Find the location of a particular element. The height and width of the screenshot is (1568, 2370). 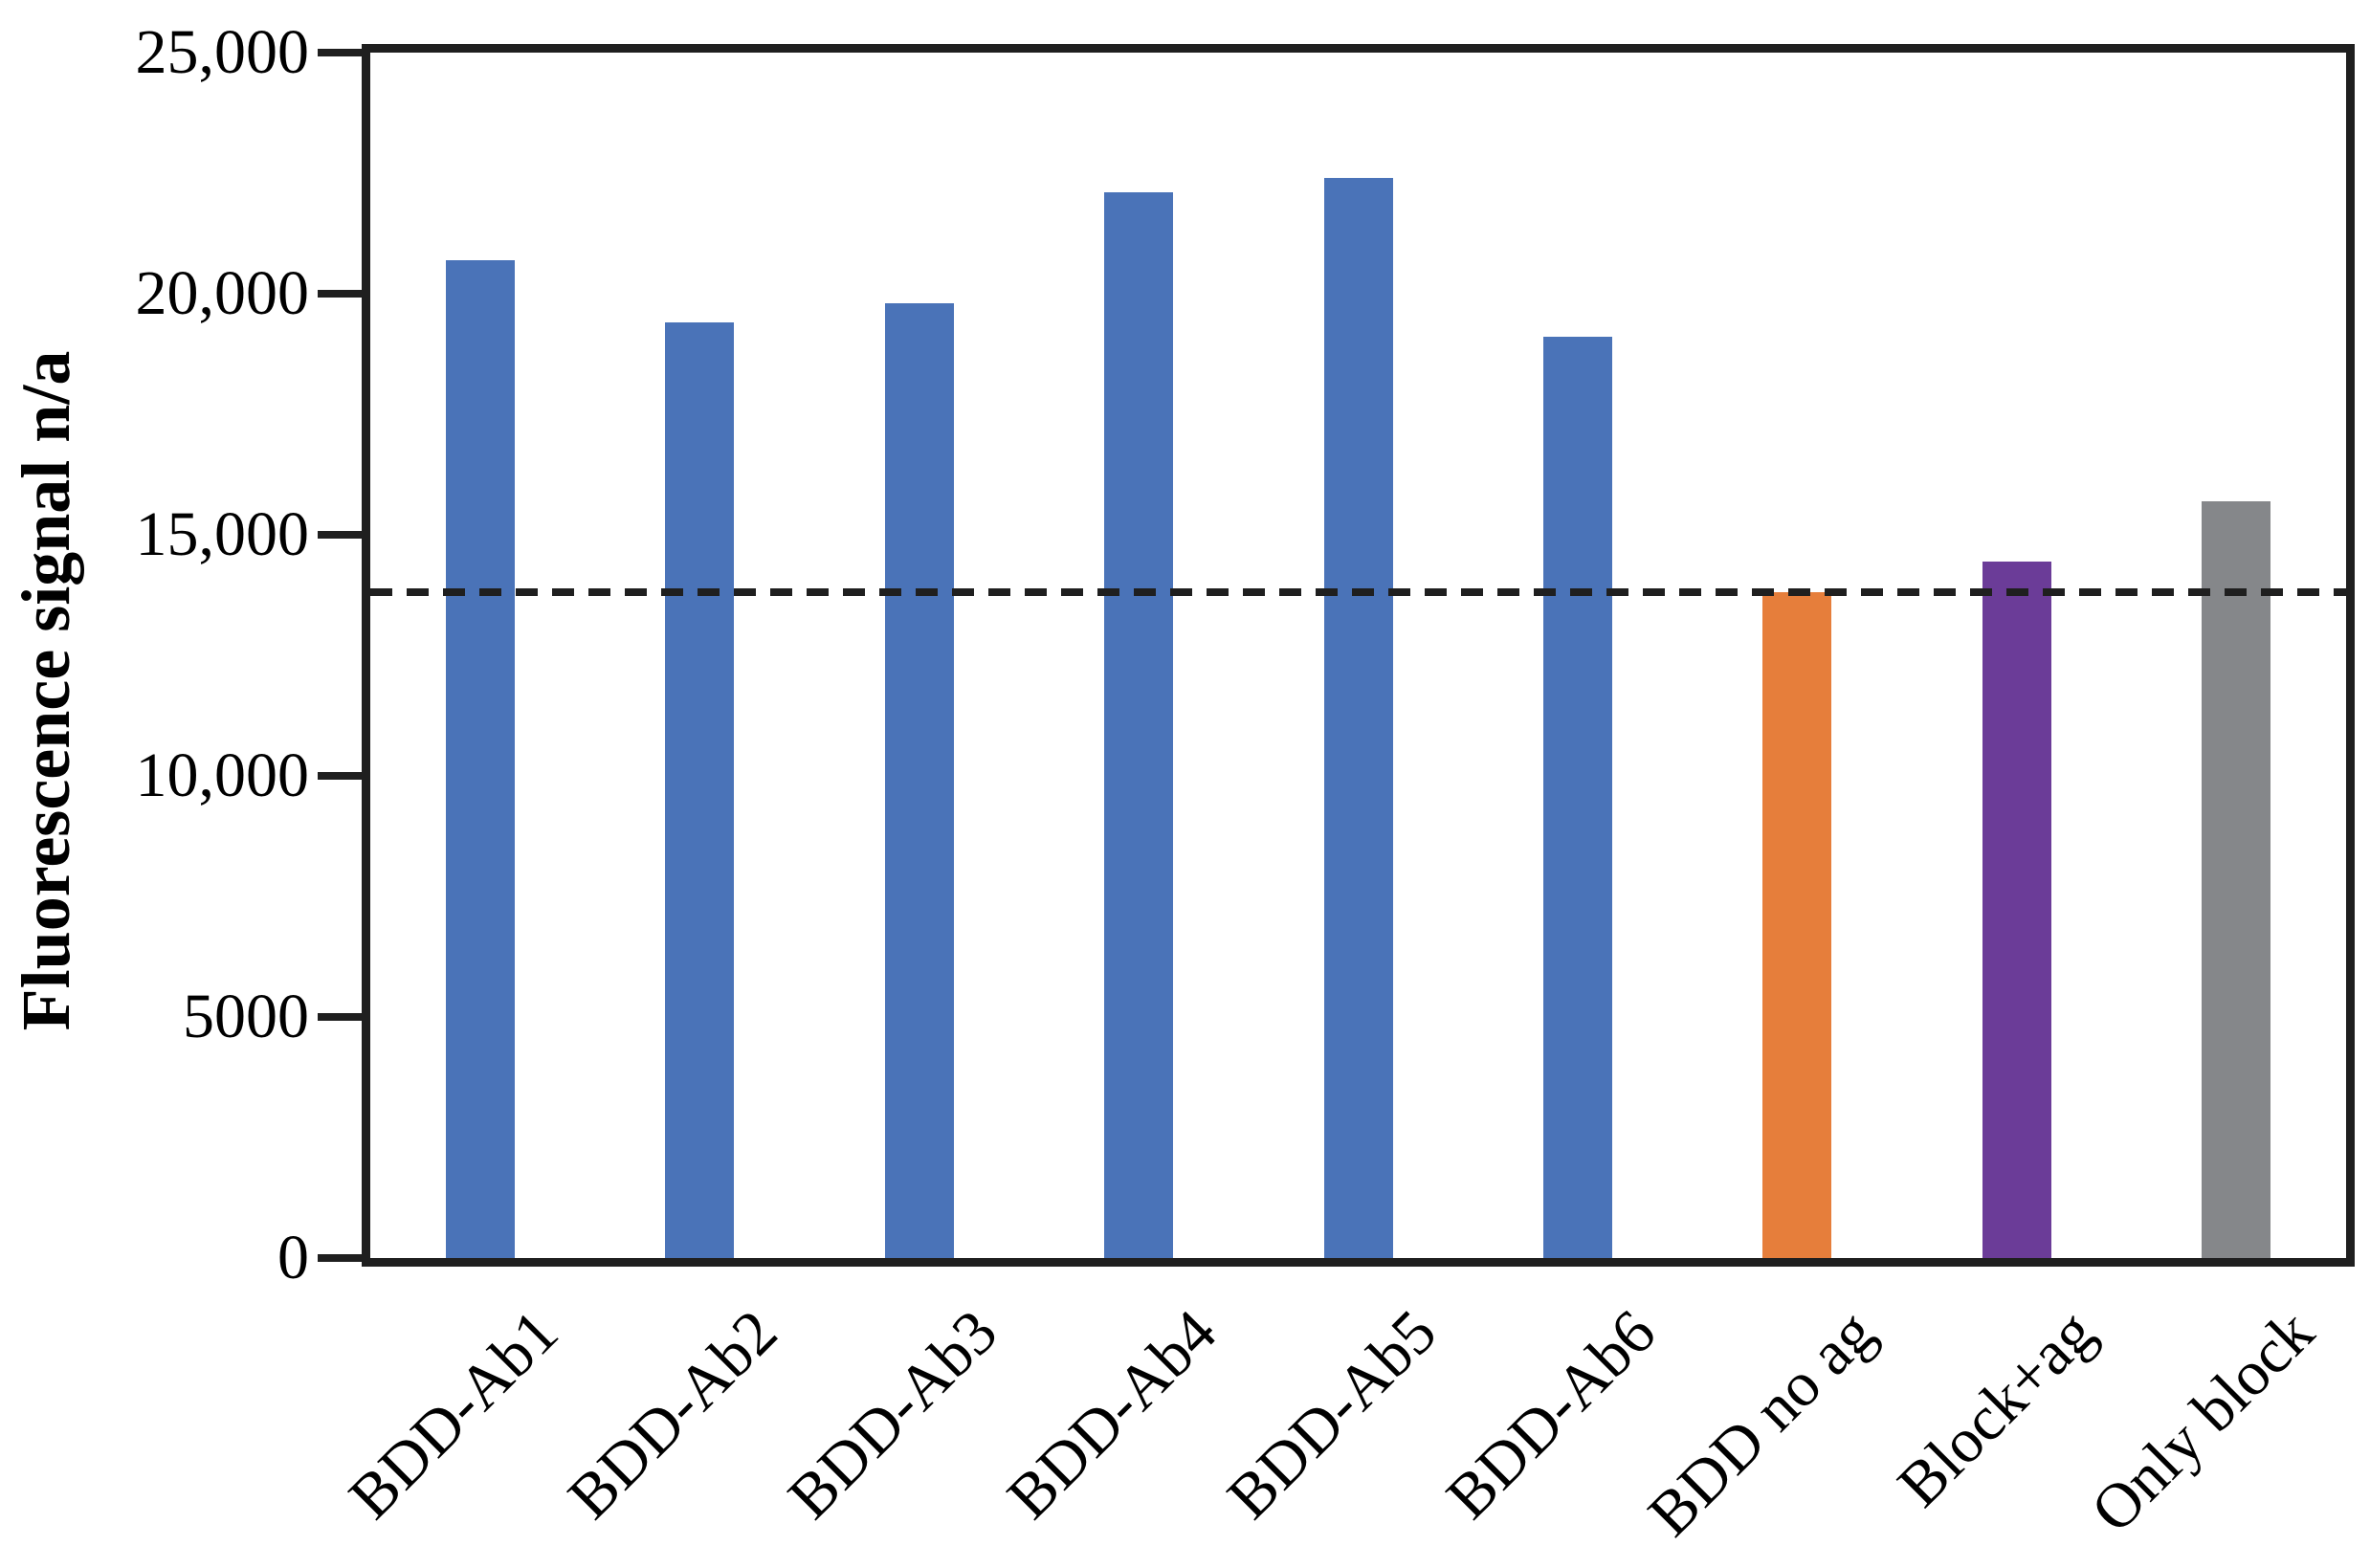

y-tick-label-5000: 5000 is located at coordinates (246, 1016).